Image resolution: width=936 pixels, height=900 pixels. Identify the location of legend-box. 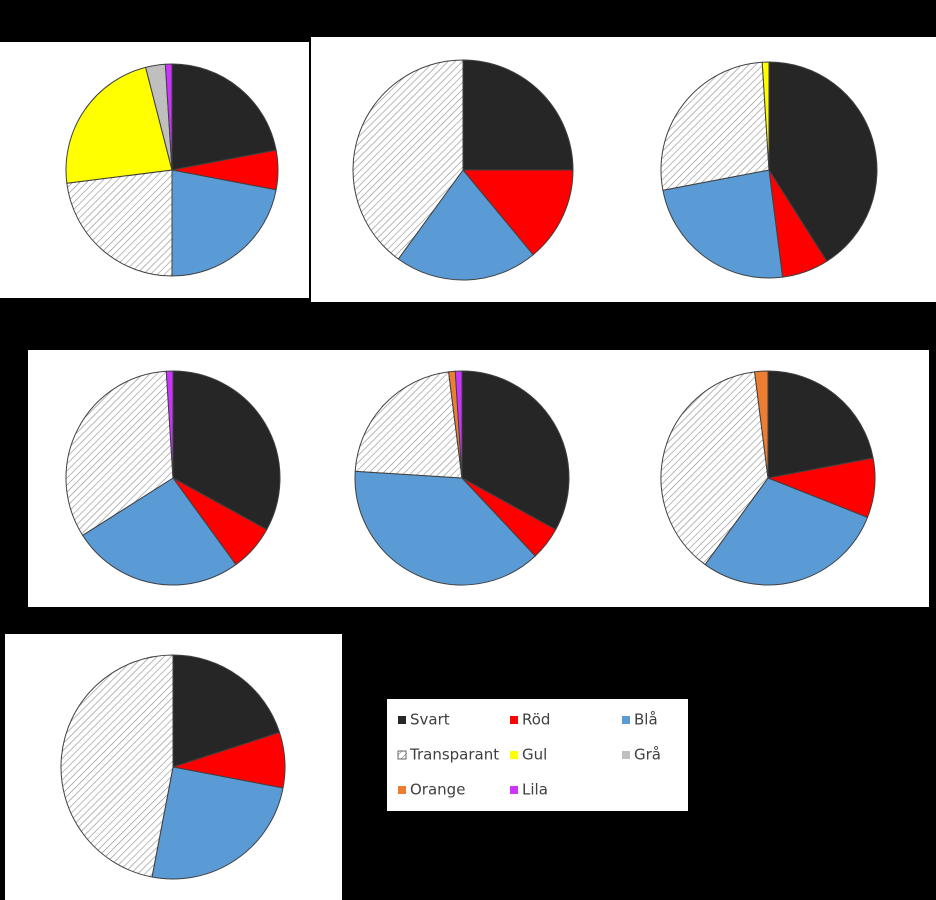
(537, 755).